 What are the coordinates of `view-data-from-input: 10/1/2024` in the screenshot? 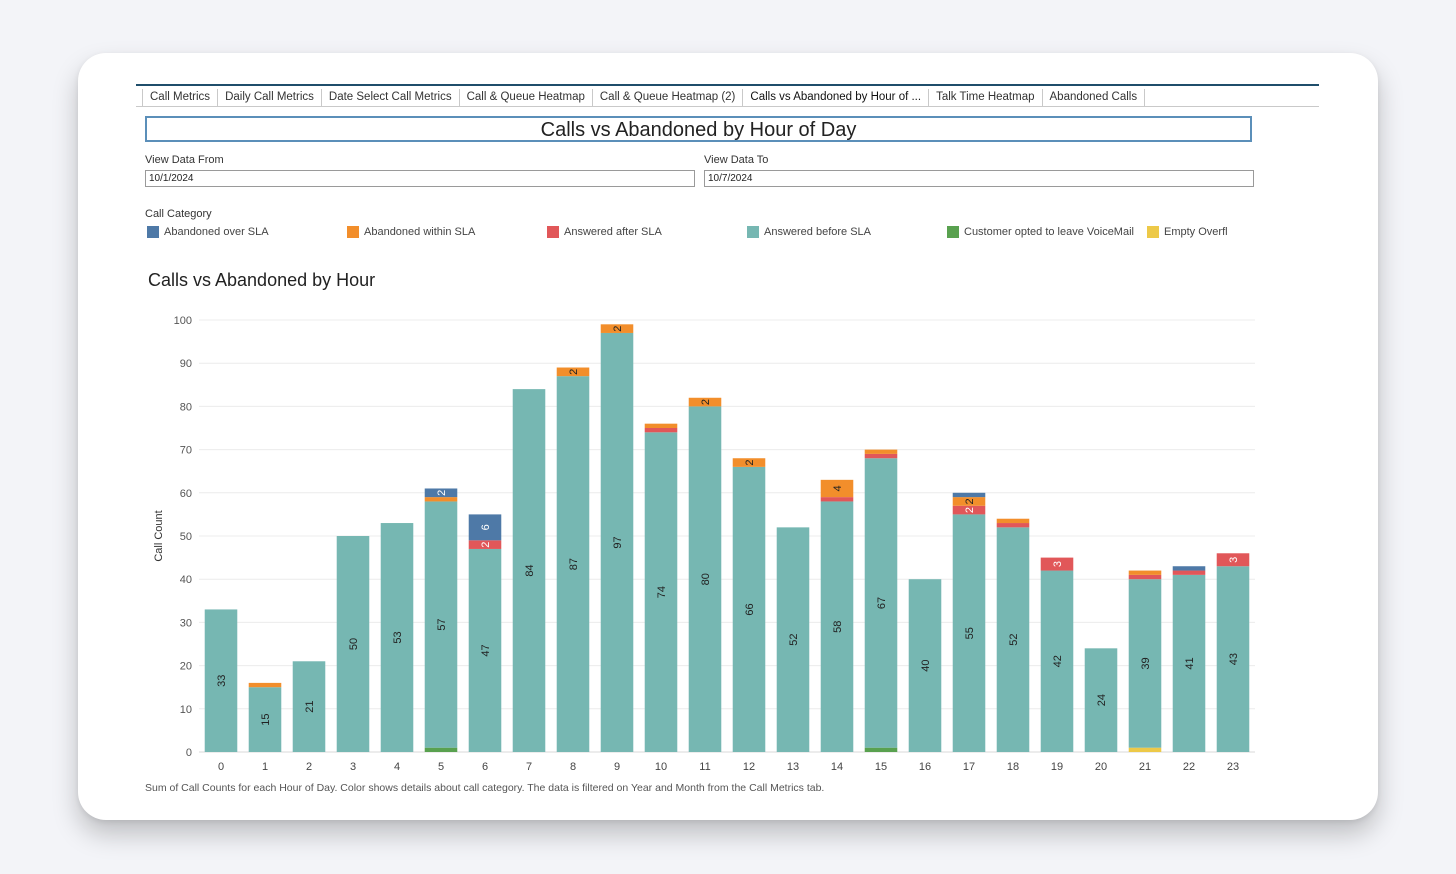 It's located at (420, 178).